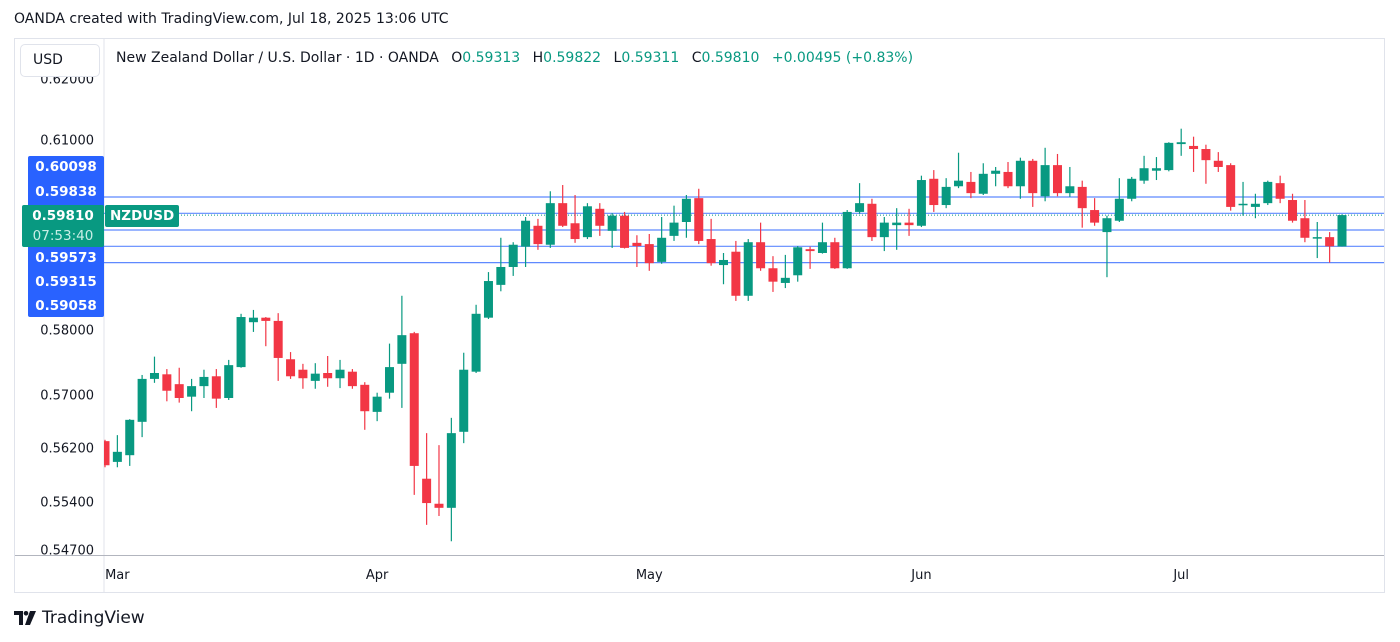  Describe the element at coordinates (60, 60) in the screenshot. I see `currency-button: USD` at that location.